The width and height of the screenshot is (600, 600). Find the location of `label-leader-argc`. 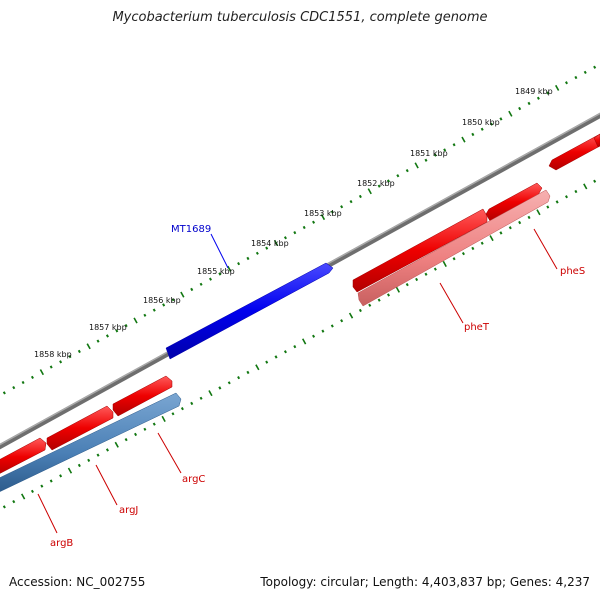

label-leader-argc is located at coordinates (169, 453).